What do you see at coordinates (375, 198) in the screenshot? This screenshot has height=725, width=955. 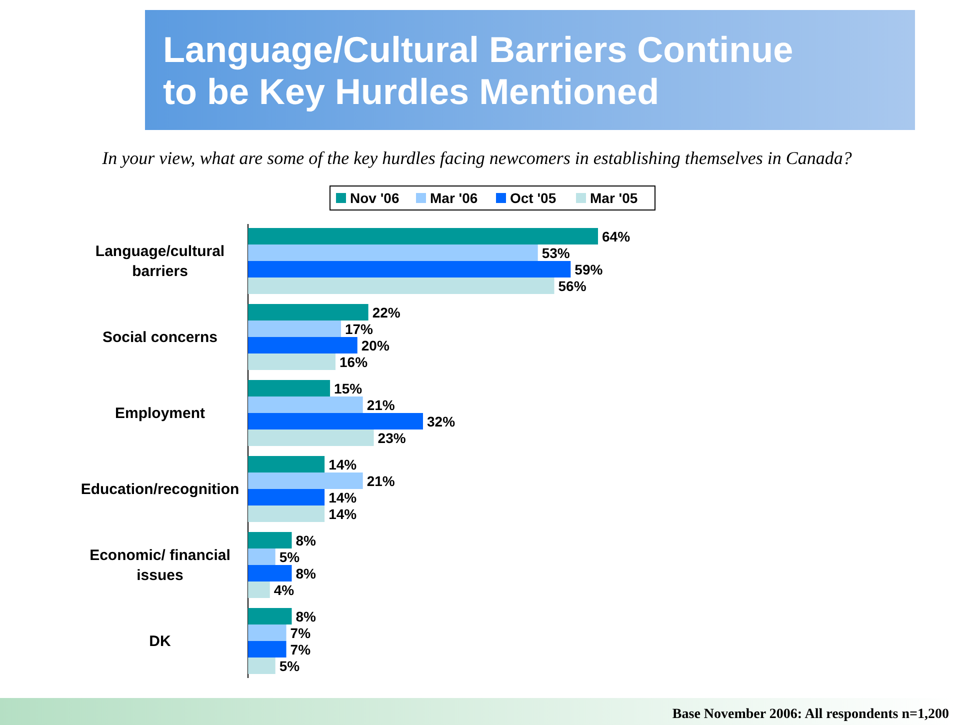 I see `legend-label: Nov '06` at bounding box center [375, 198].